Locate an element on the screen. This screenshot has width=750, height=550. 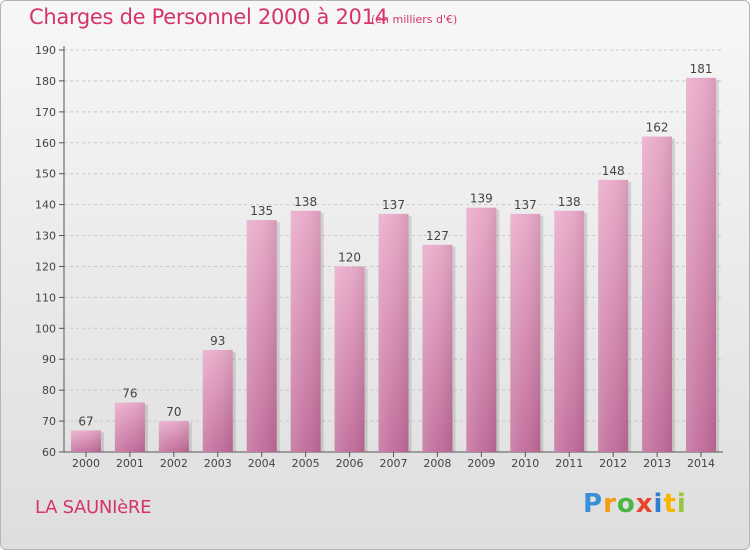
x-tick-label: 2003 is located at coordinates (218, 463).